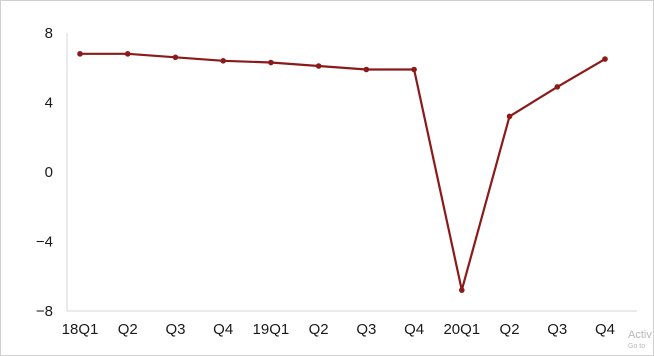 This screenshot has height=356, width=654. Describe the element at coordinates (640, 335) in the screenshot. I see `watermark-line-1: Activ` at that location.